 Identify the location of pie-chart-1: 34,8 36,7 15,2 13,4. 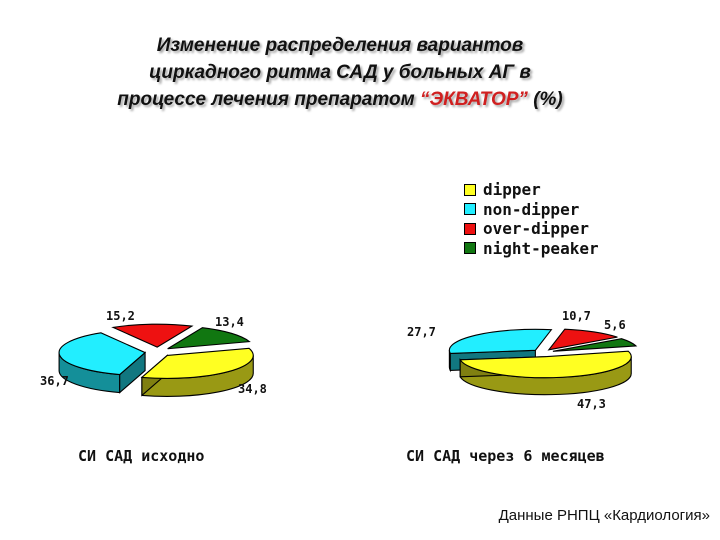
(153, 353).